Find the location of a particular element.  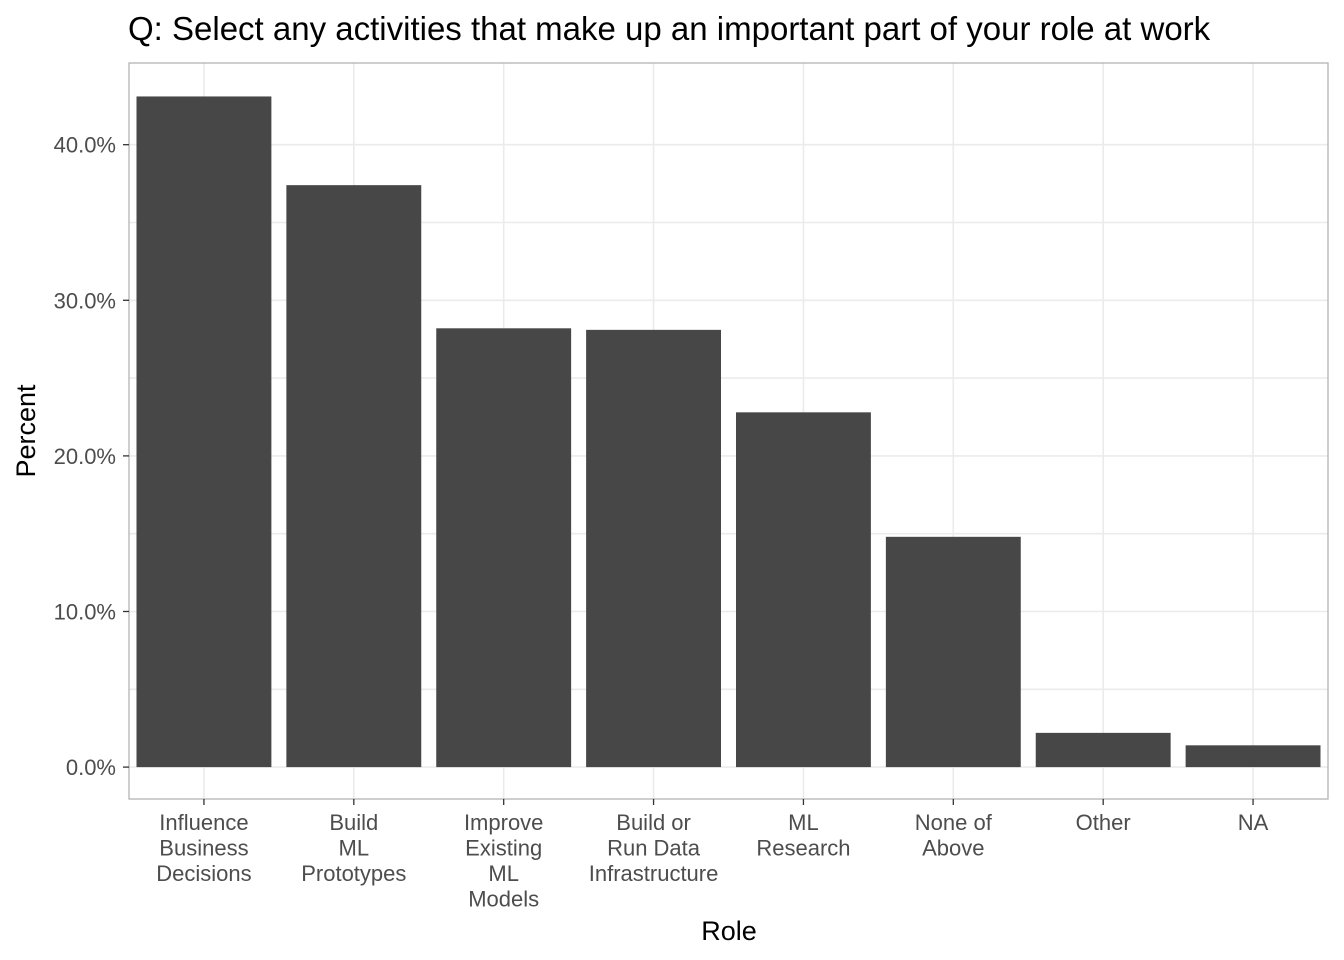

x-tick-label-line: Infrastructure is located at coordinates (654, 873).